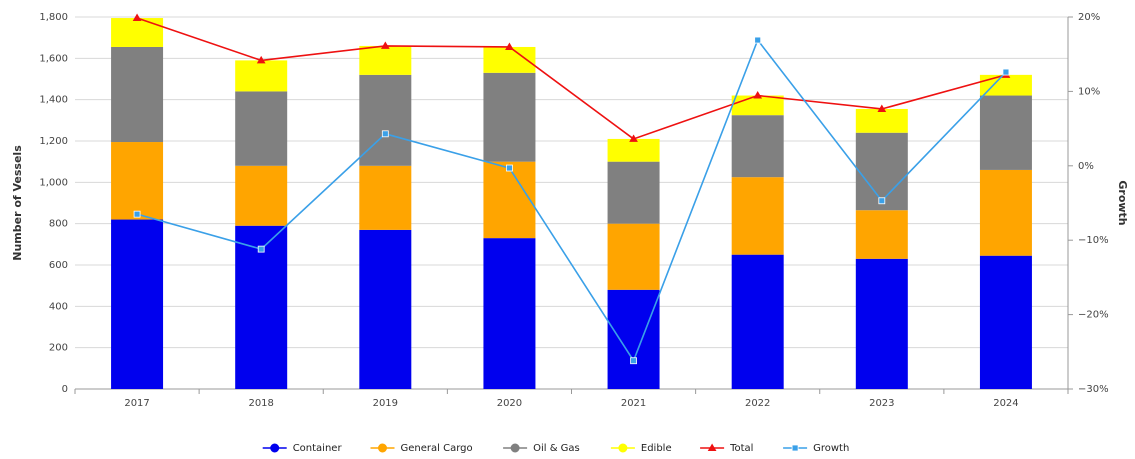 This screenshot has width=1135, height=459. I want to click on x-tick-label: 2024, so click(1005, 403).